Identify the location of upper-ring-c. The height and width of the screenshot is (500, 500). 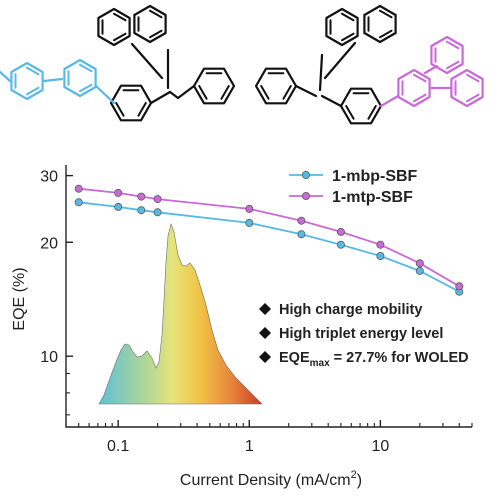
(342, 27).